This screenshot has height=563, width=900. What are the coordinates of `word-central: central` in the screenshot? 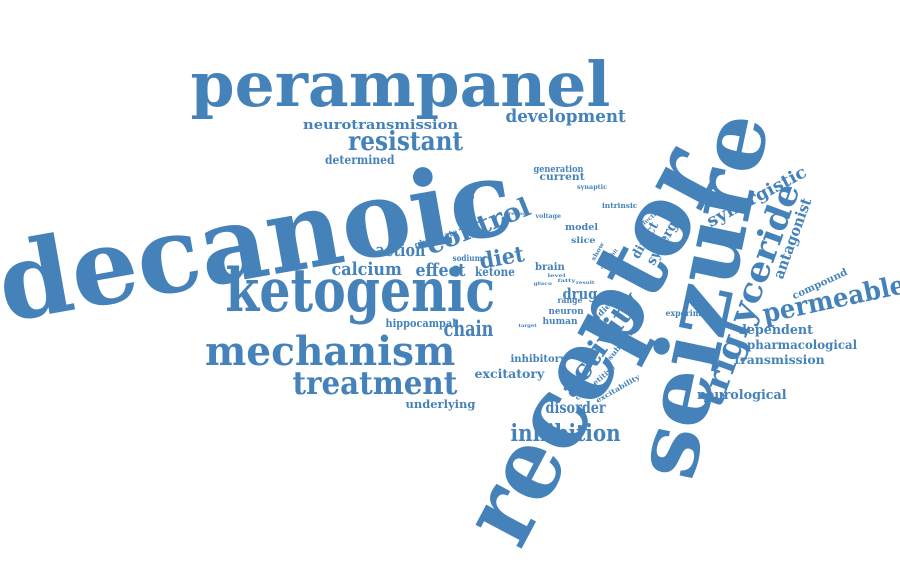 It's located at (611, 268).